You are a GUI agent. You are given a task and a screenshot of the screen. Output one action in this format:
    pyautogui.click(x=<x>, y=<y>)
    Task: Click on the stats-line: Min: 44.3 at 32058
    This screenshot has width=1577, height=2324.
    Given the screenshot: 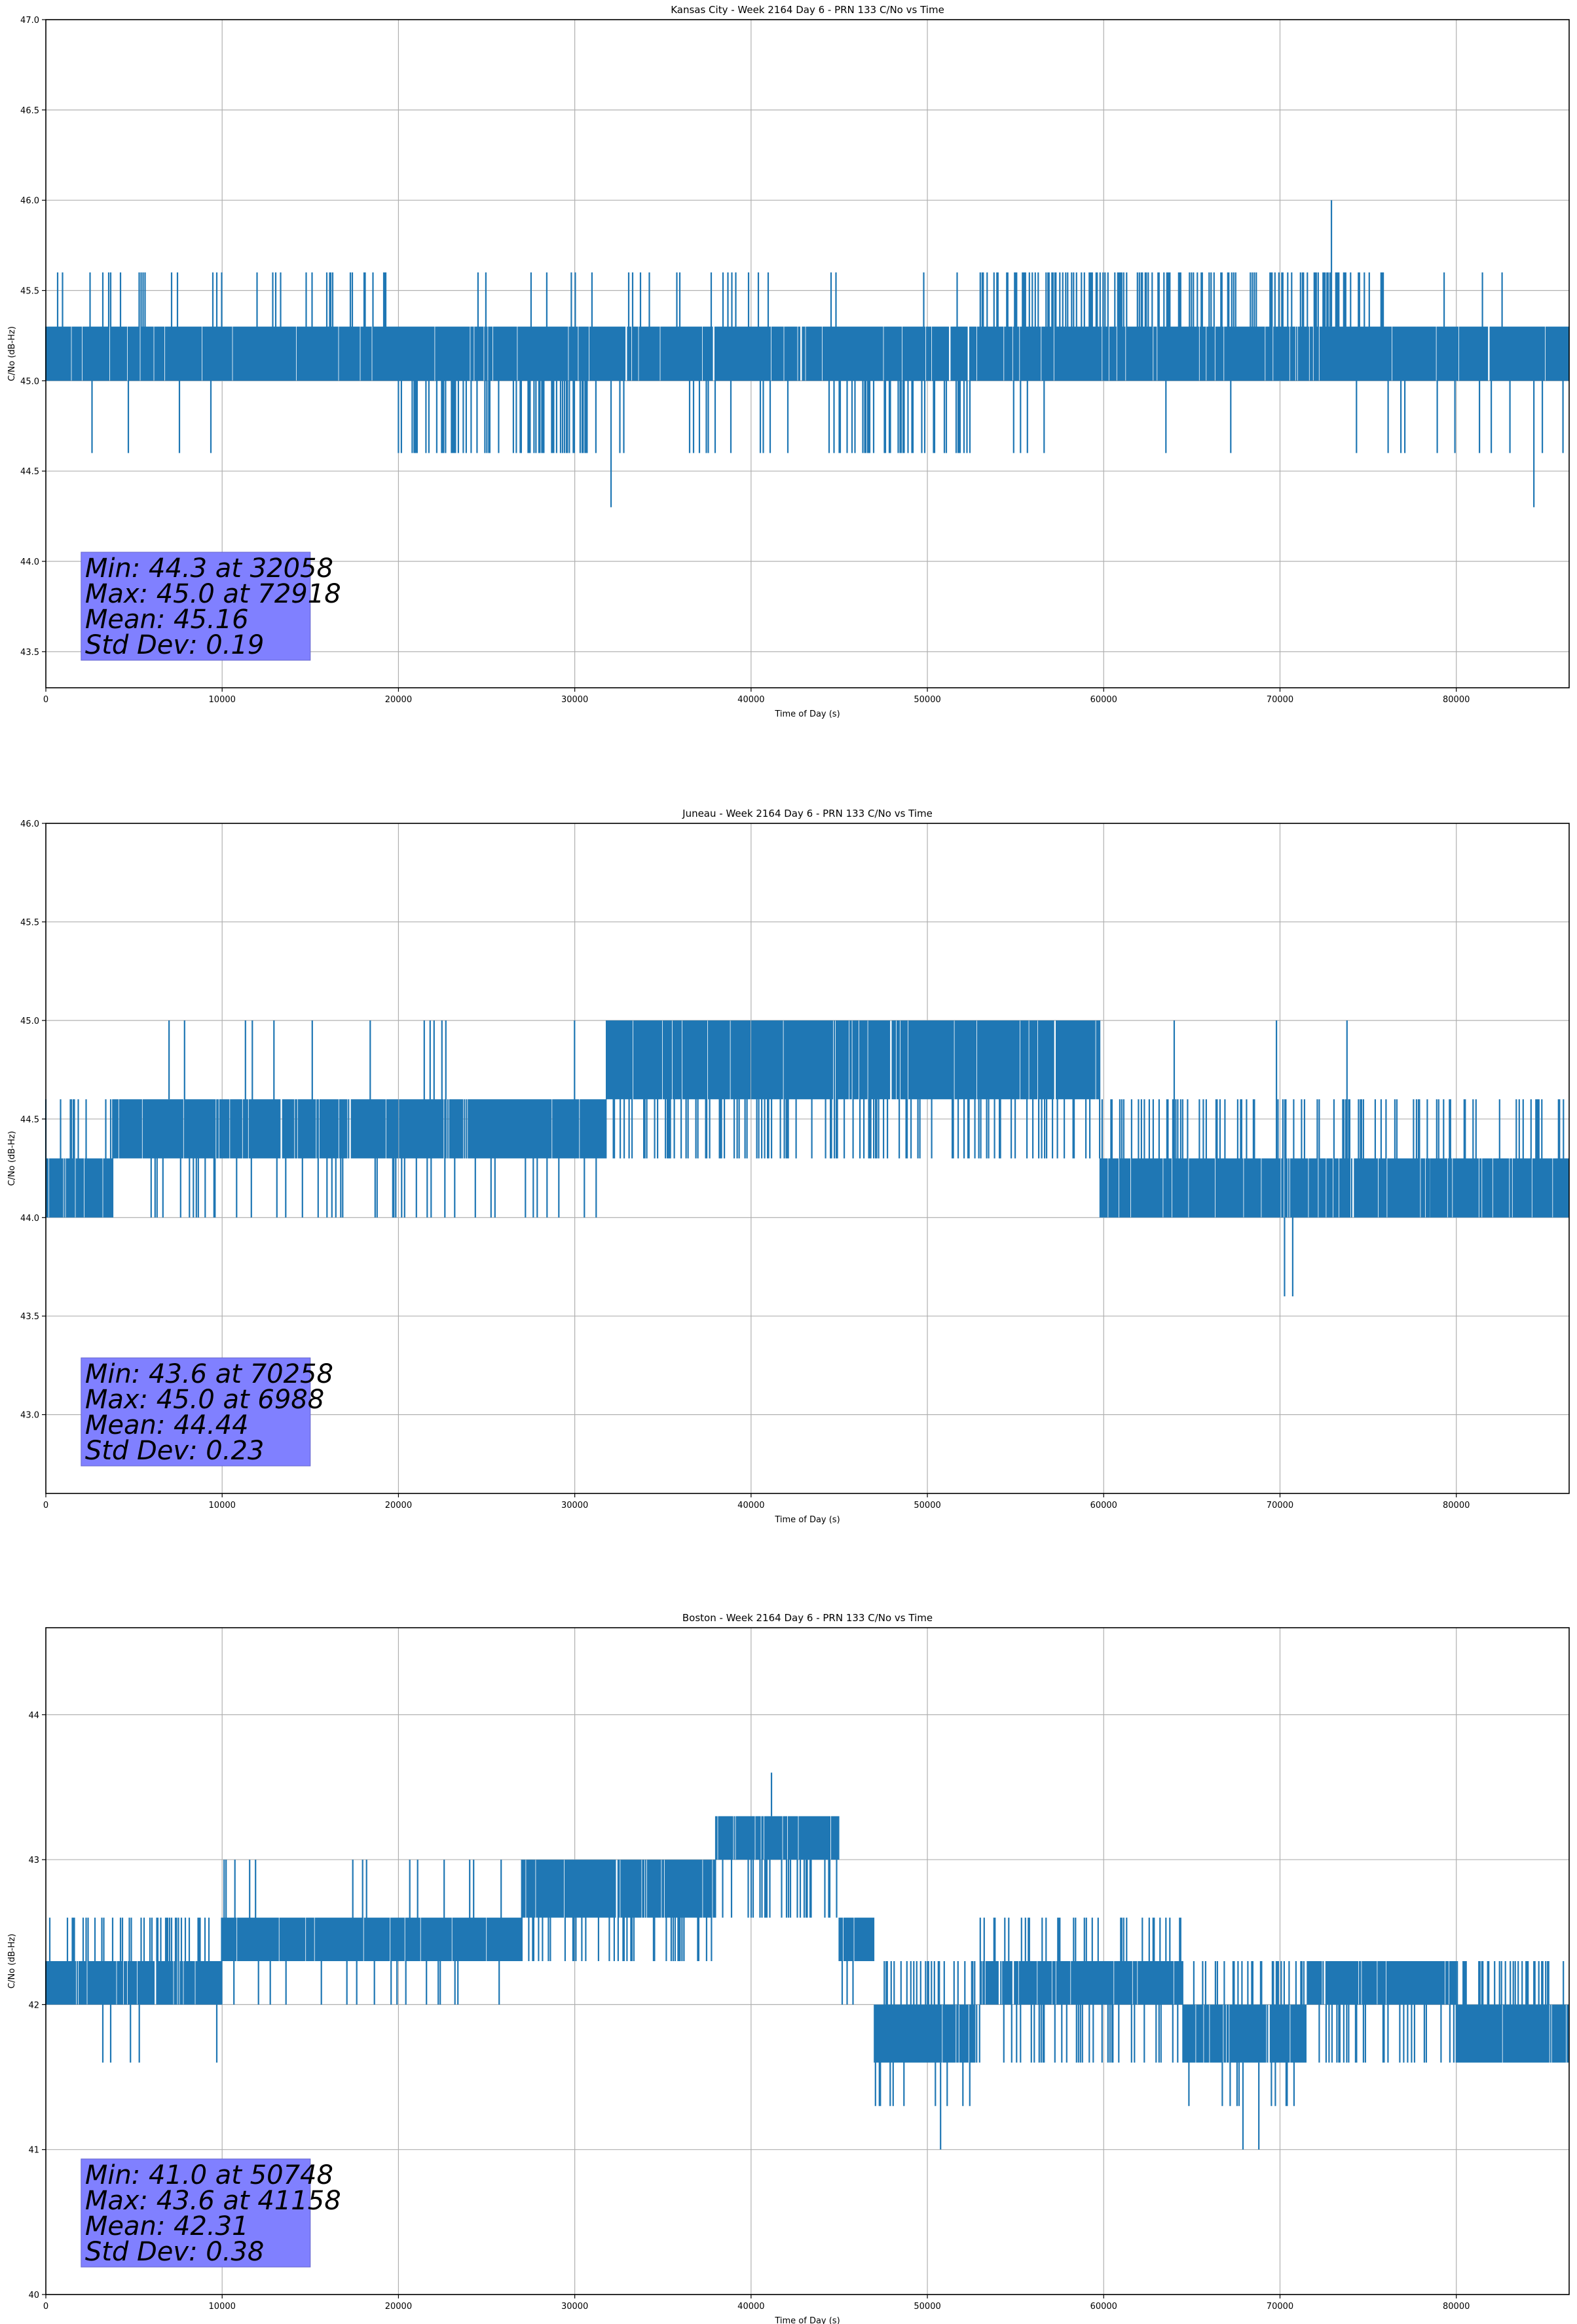 What is the action you would take?
    pyautogui.click(x=209, y=568)
    